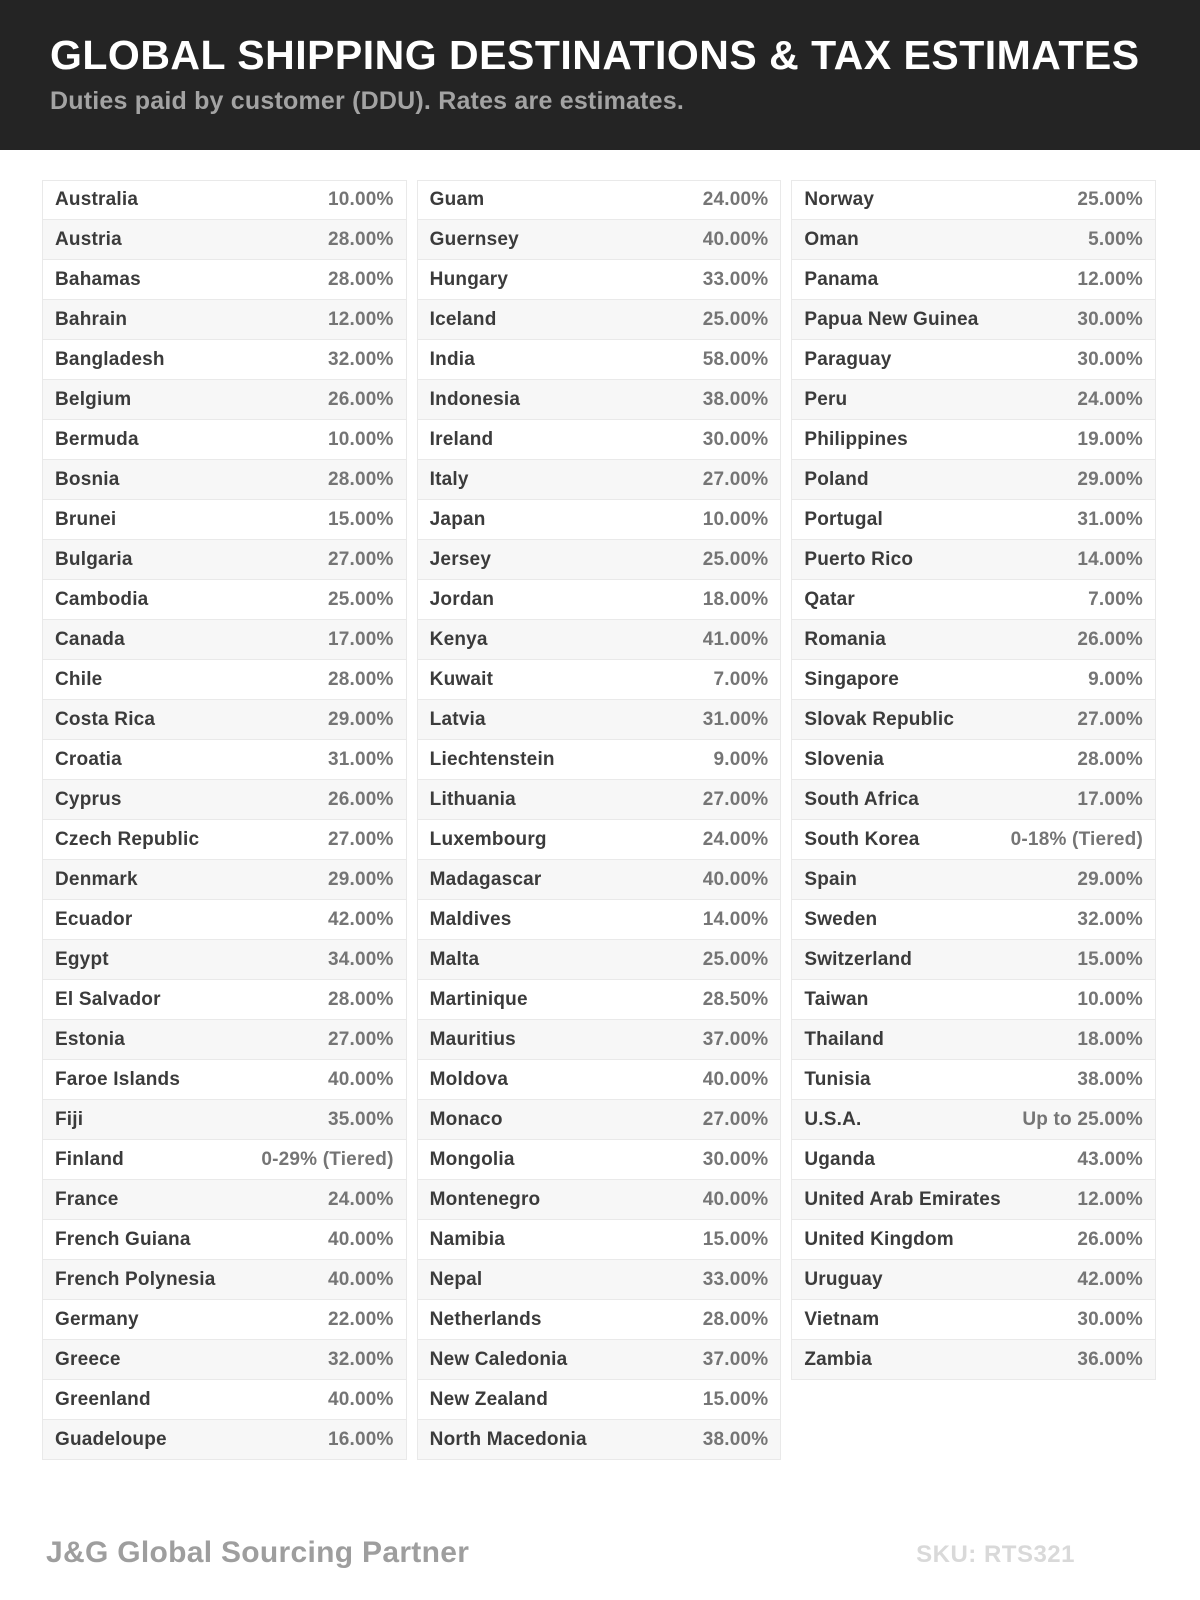 The width and height of the screenshot is (1200, 1600). I want to click on country-name: Norway, so click(839, 199).